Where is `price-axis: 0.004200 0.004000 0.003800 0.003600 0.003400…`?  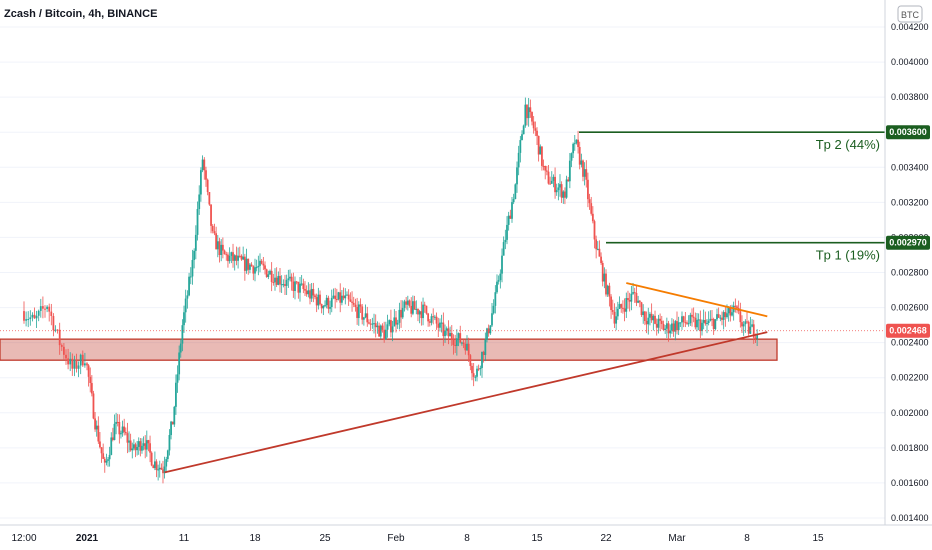 price-axis: 0.004200 0.004000 0.003800 0.003600 0.003400… is located at coordinates (910, 272).